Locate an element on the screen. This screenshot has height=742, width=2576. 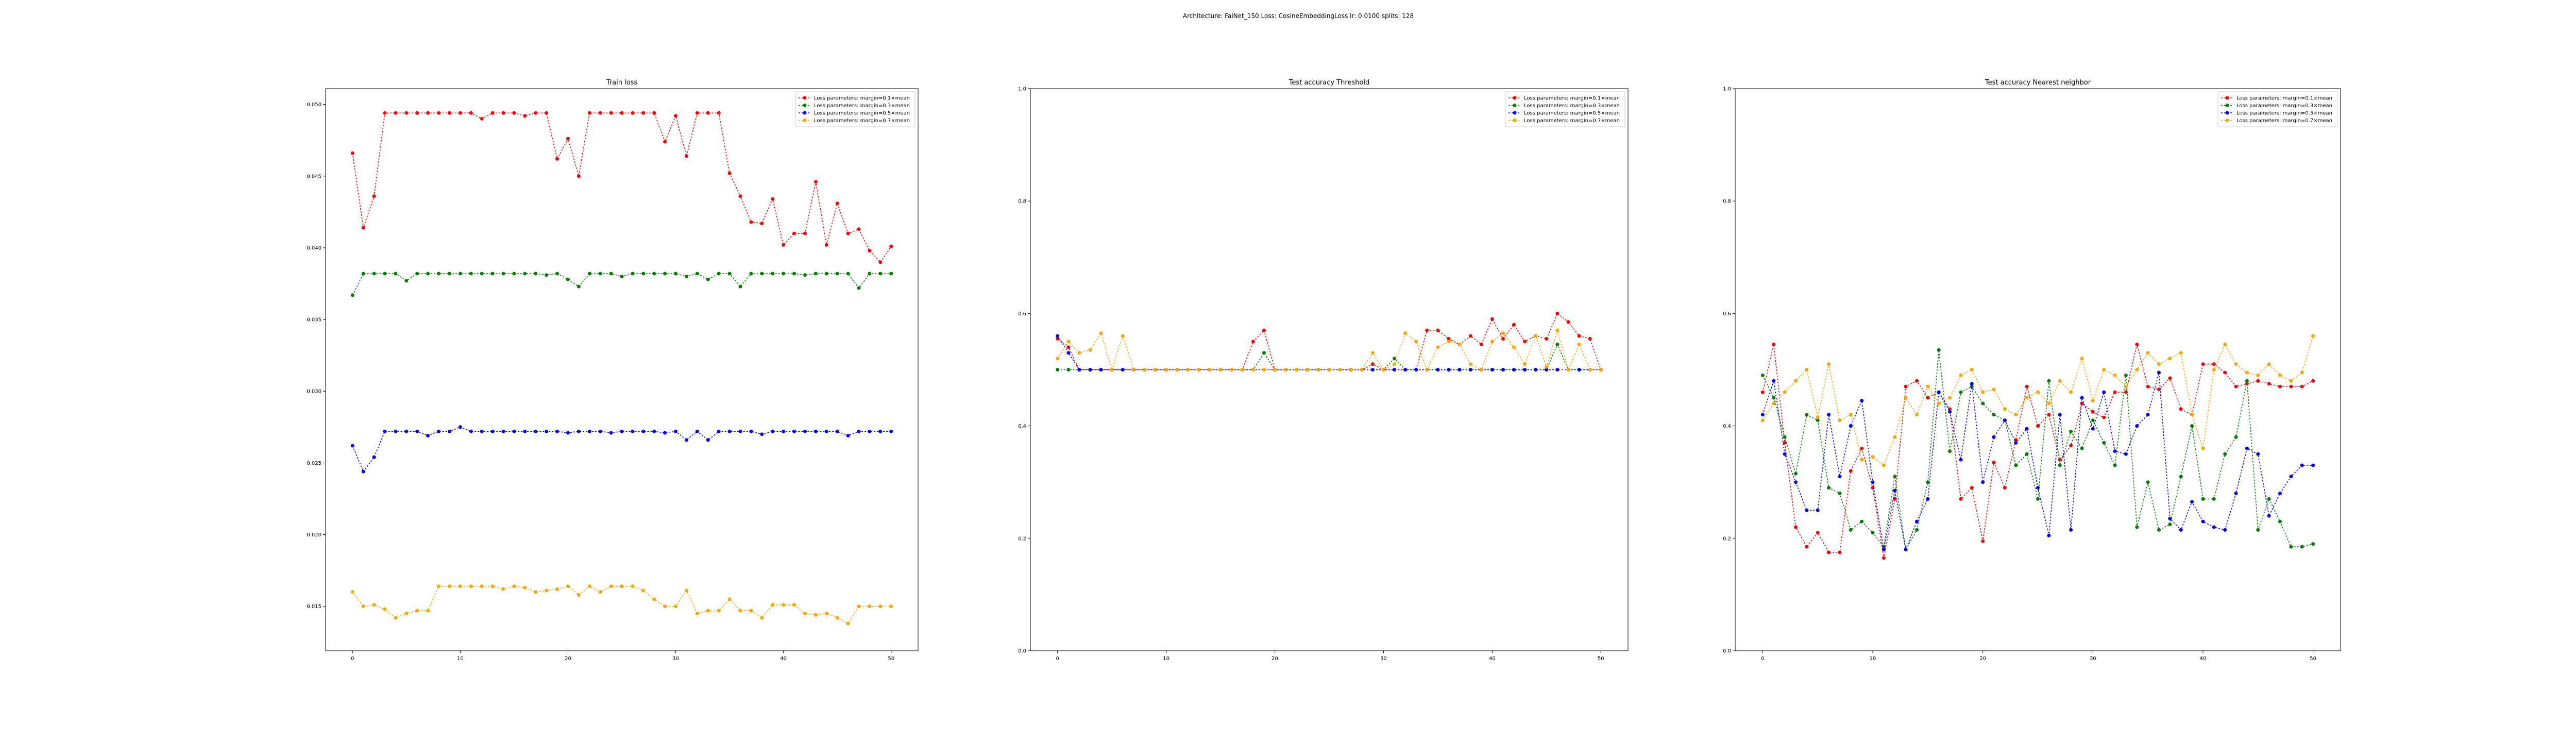
y-tick-label: 0.2 is located at coordinates (1022, 539).